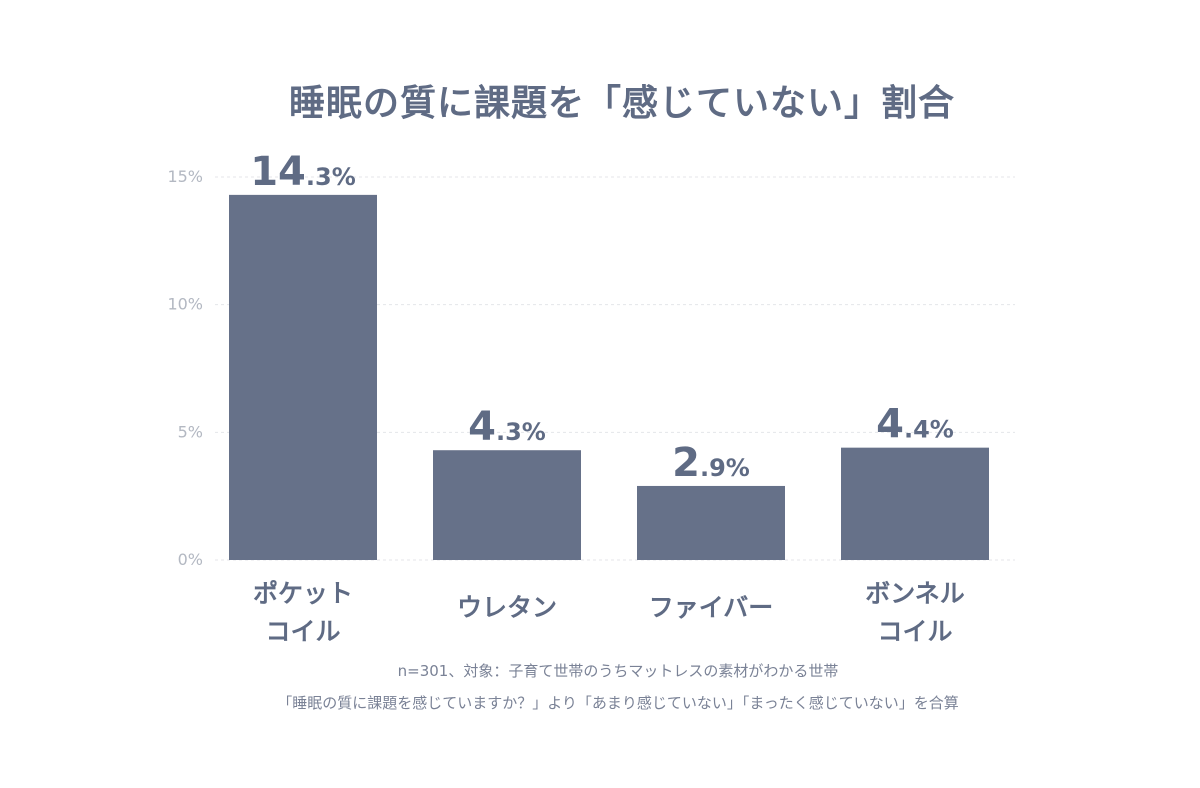  Describe the element at coordinates (185, 304) in the screenshot. I see `y-tick-label: 10%` at that location.